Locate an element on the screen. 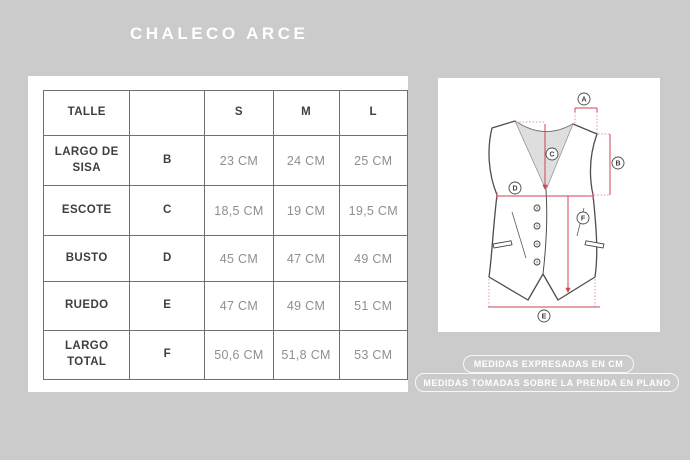  table-header-row: TALLE S M L is located at coordinates (225, 113).